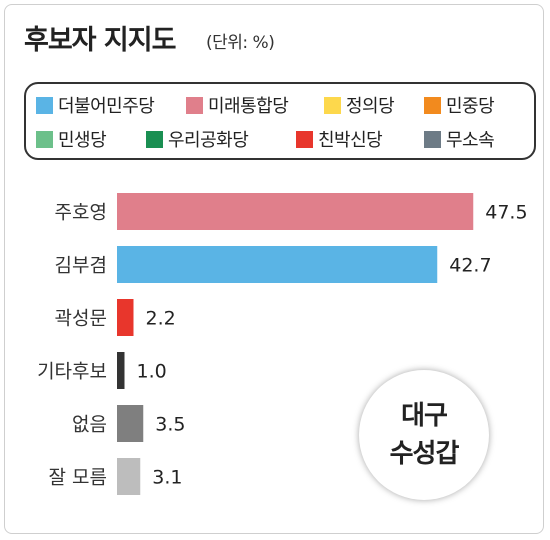 This screenshot has height=540, width=550. Describe the element at coordinates (370, 106) in the screenshot. I see `legend-label: 정의당` at that location.